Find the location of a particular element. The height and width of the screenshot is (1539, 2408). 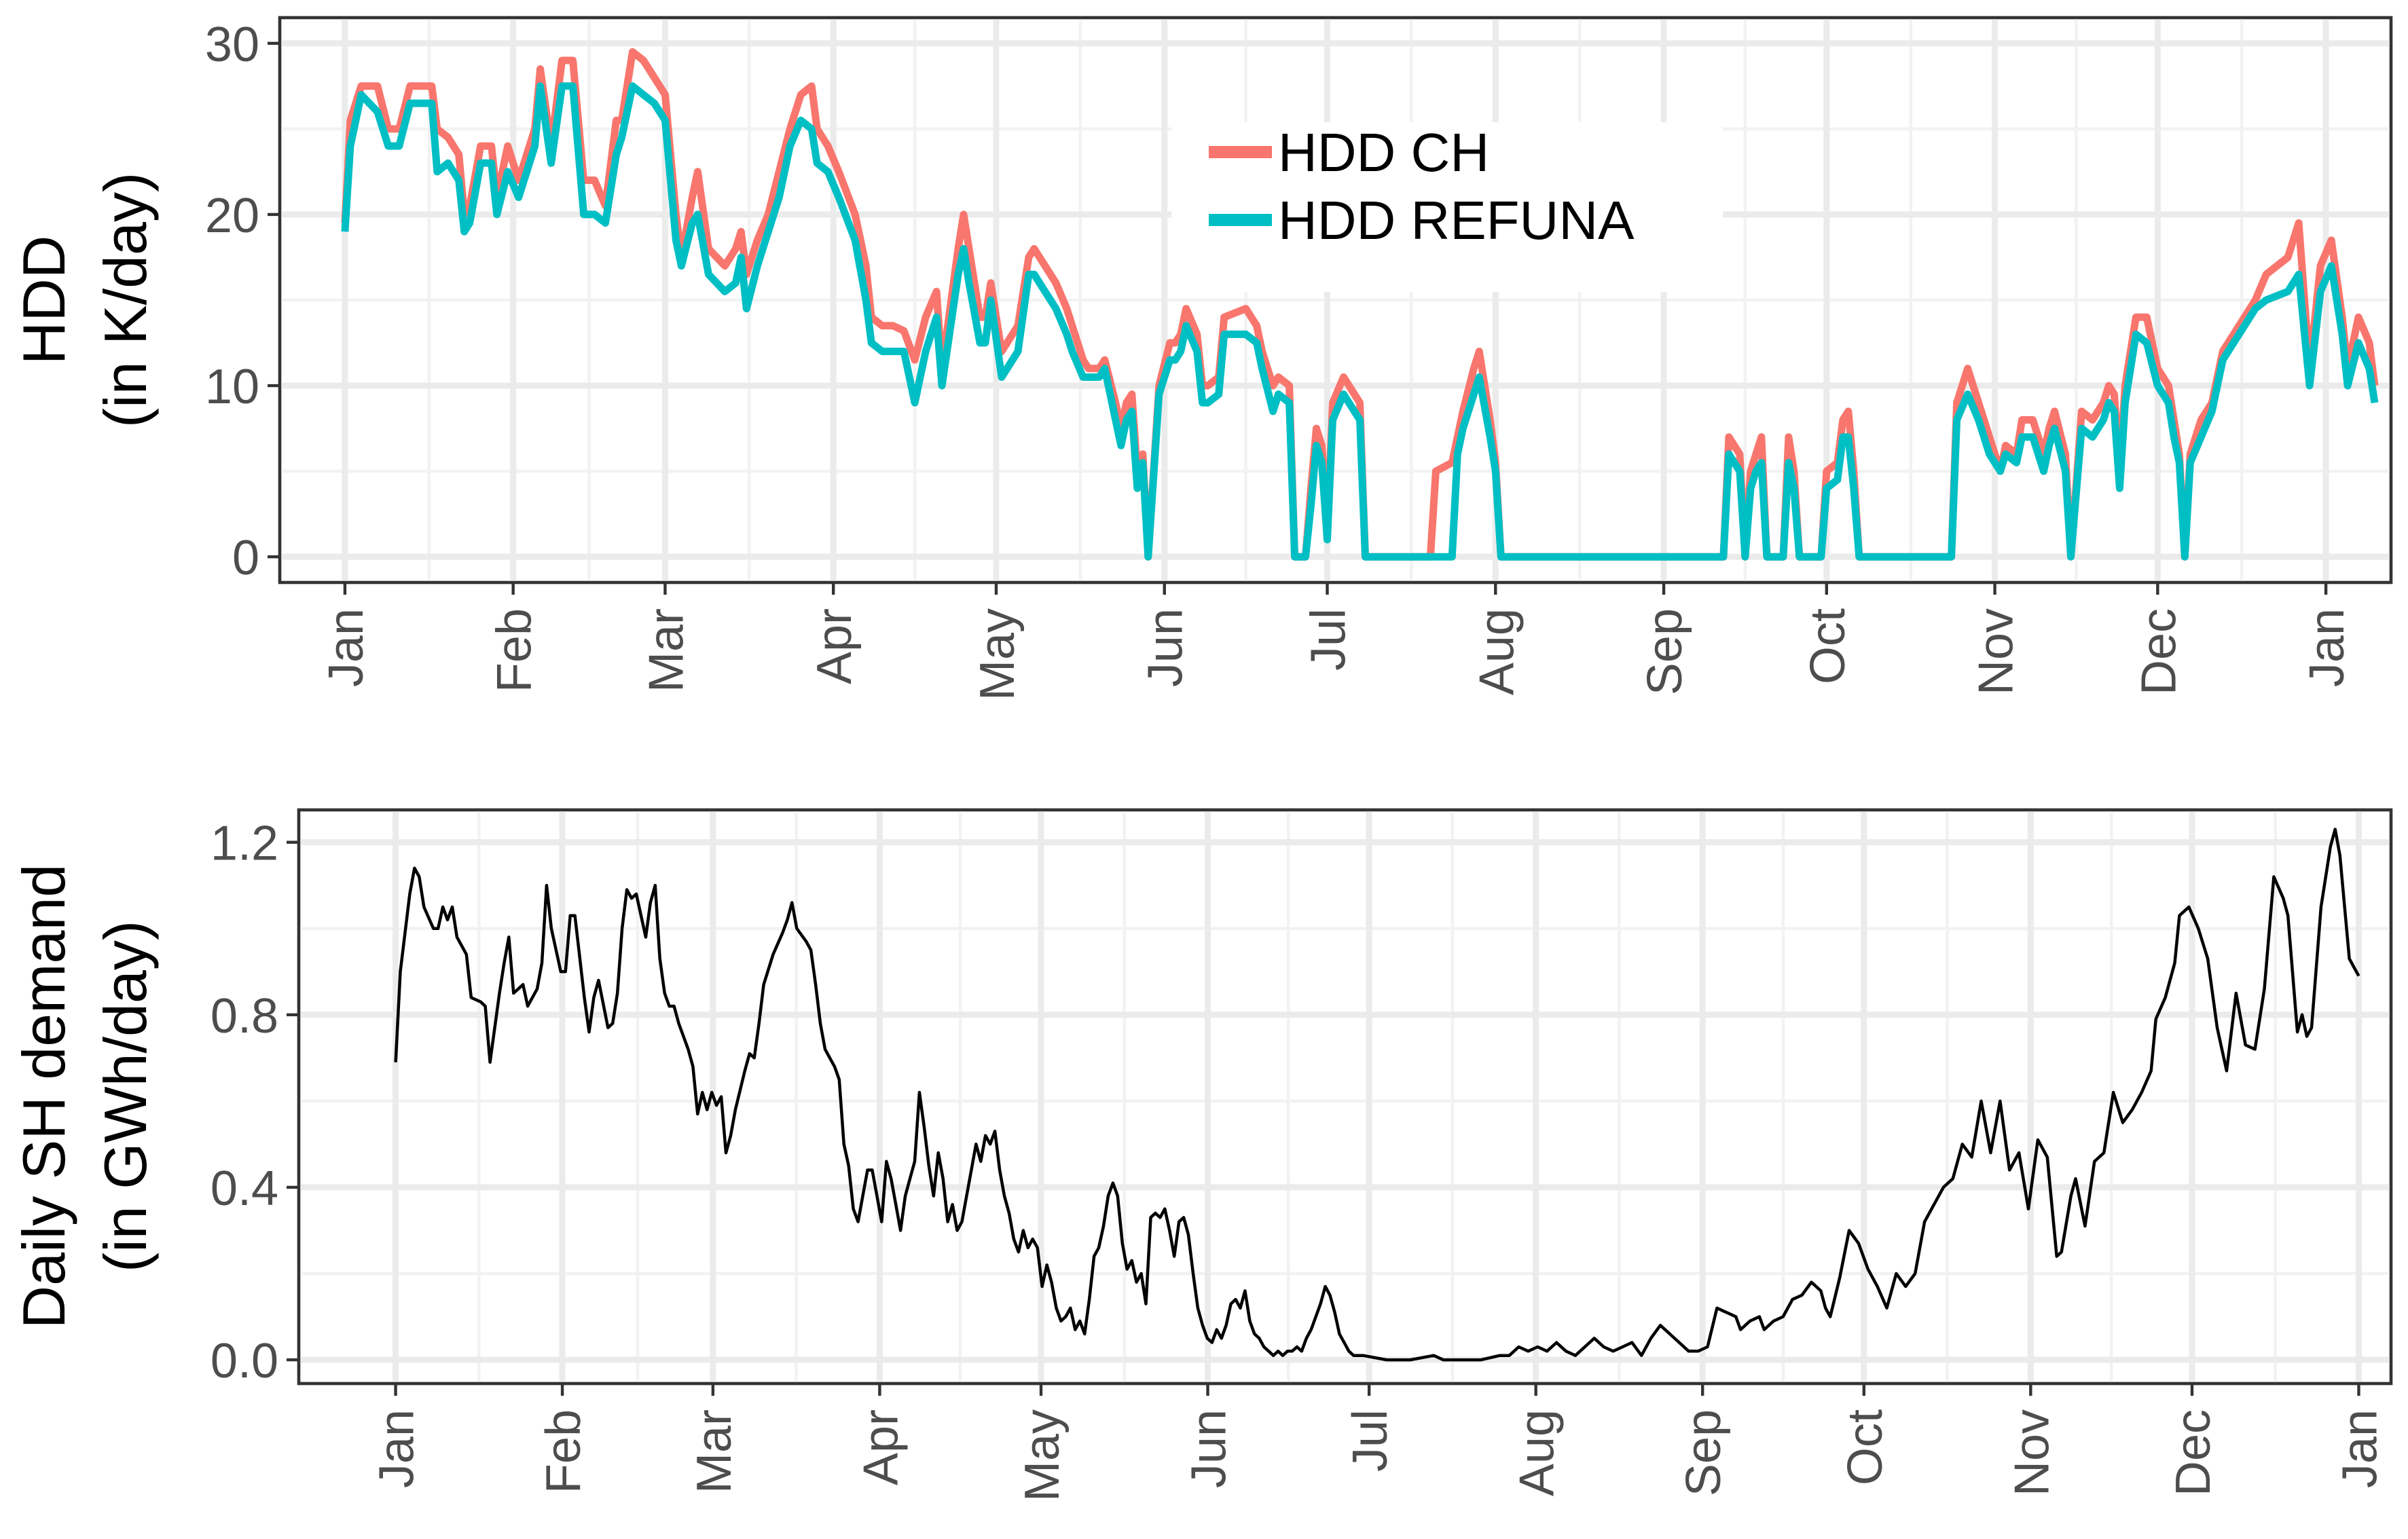

hdd-x-tick-label: May is located at coordinates (998, 654).